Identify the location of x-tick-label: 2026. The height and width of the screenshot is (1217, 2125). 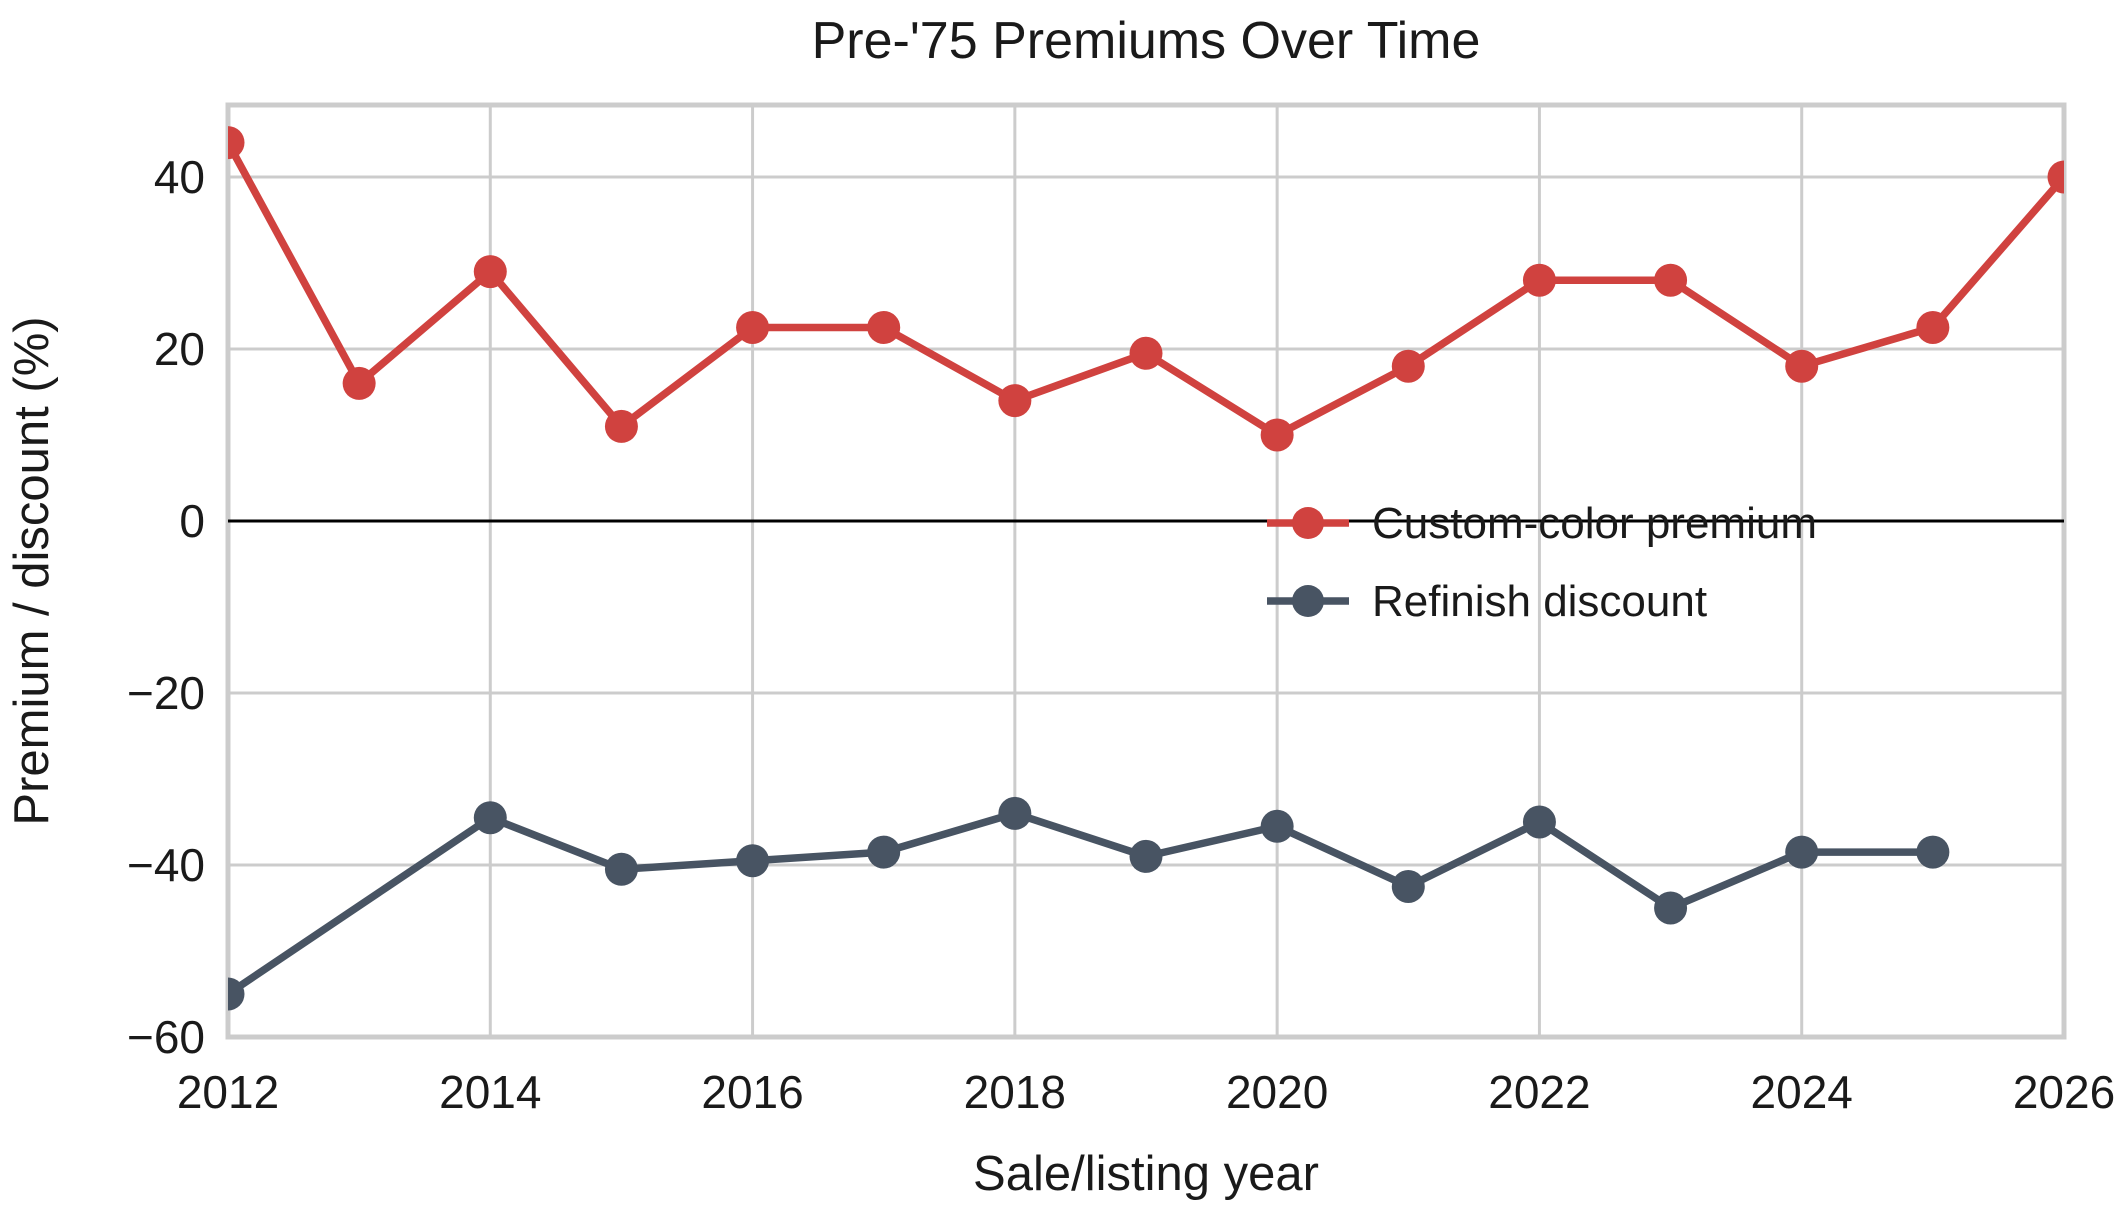
(2064, 1092).